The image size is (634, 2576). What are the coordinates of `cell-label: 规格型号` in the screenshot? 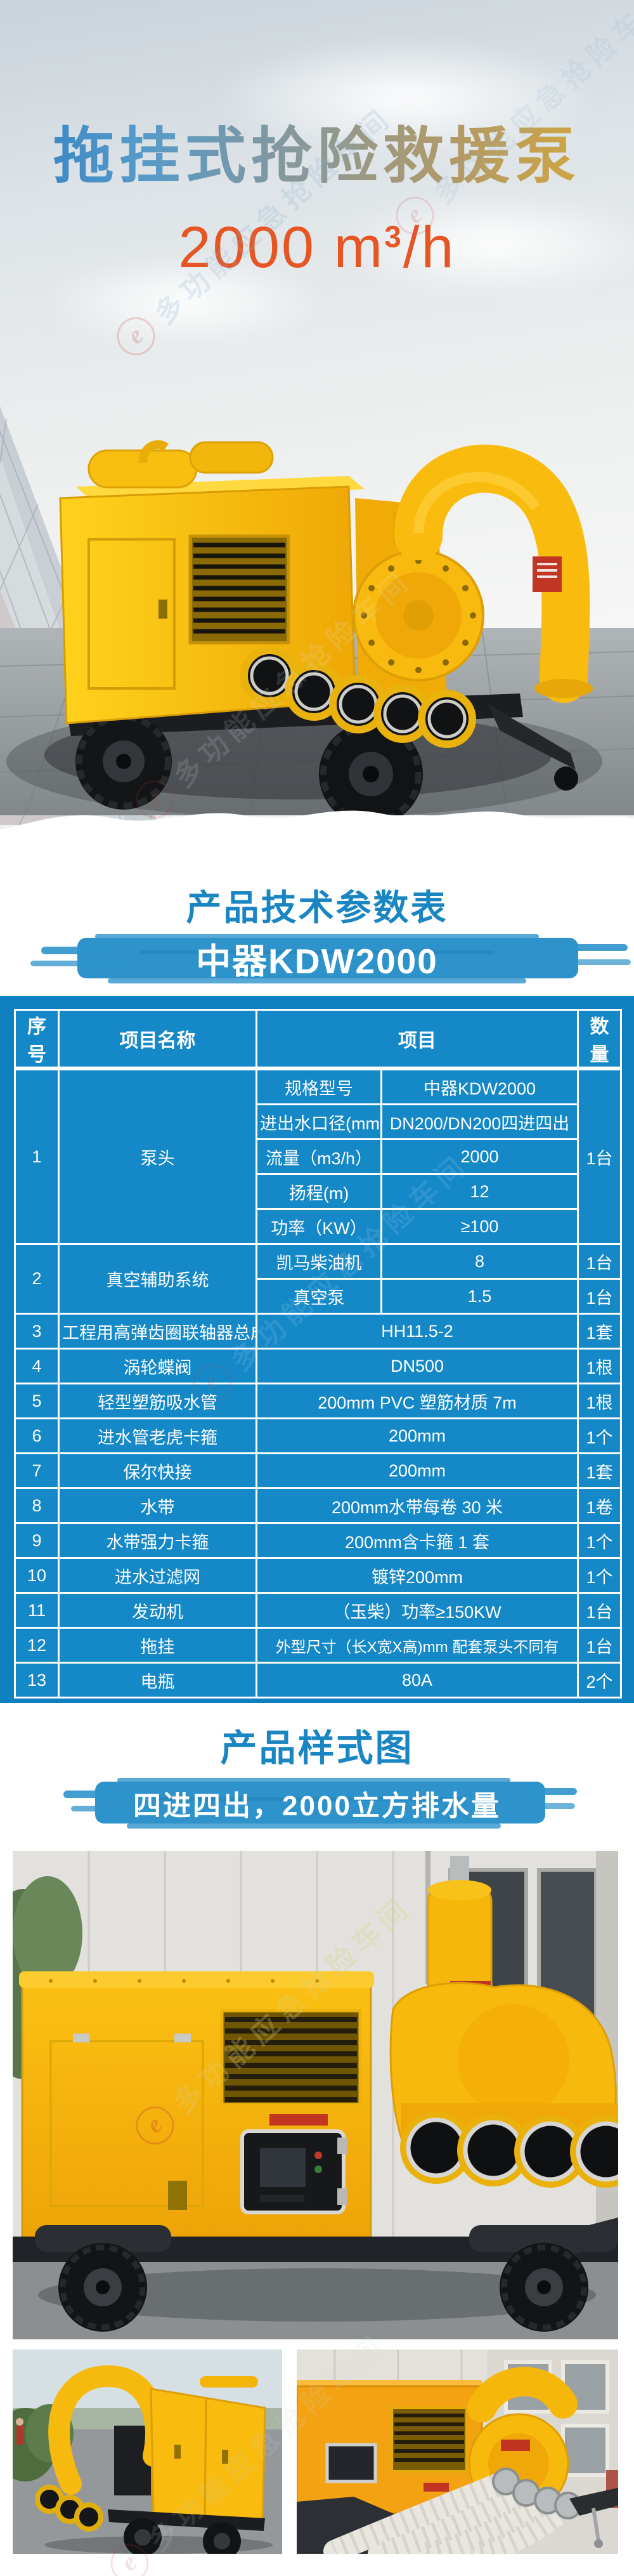 It's located at (319, 1086).